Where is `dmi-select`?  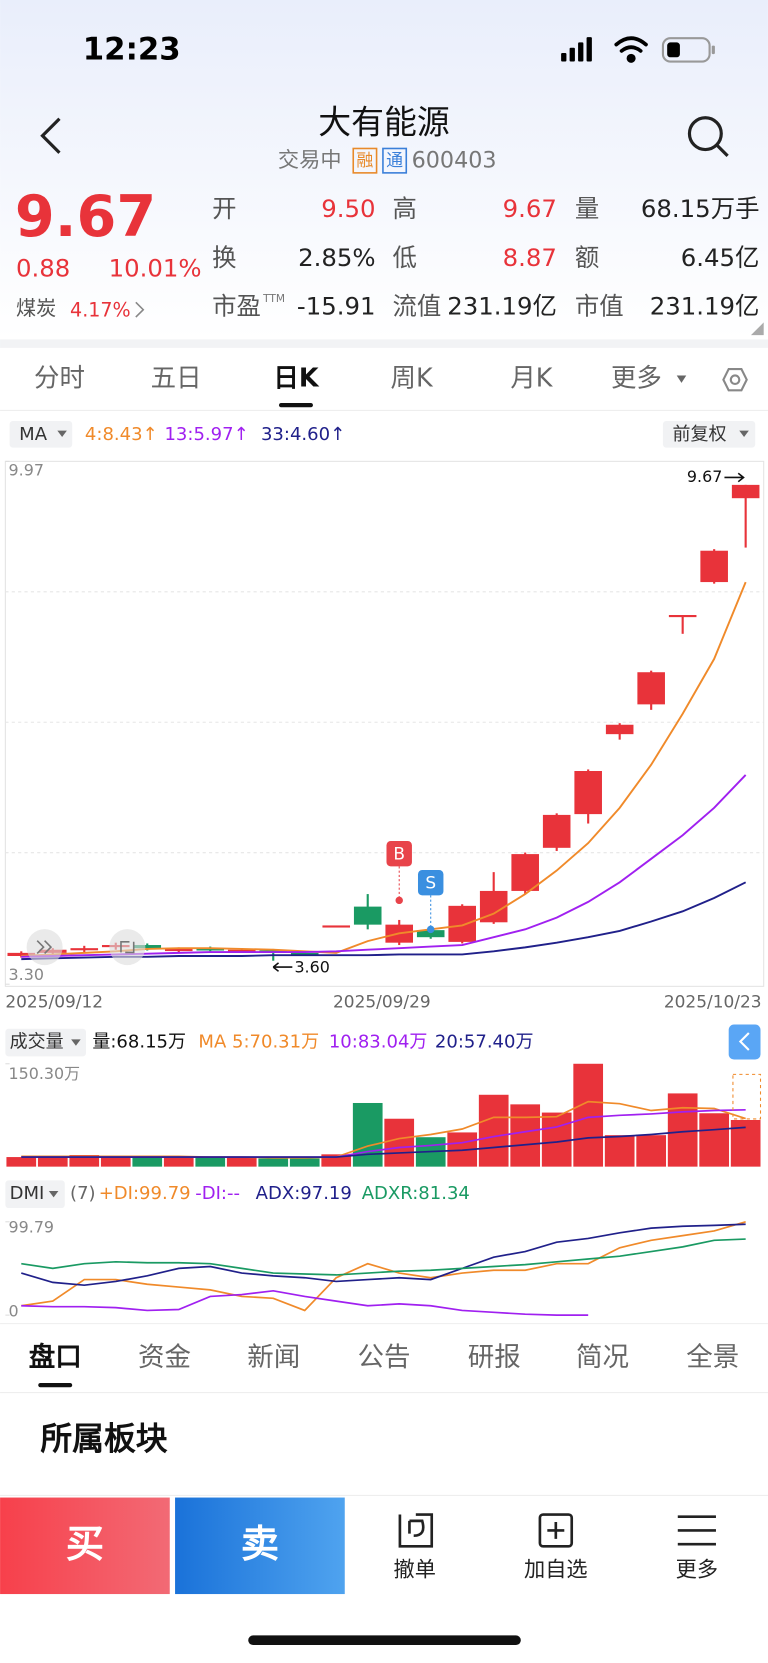
dmi-select is located at coordinates (35, 1194).